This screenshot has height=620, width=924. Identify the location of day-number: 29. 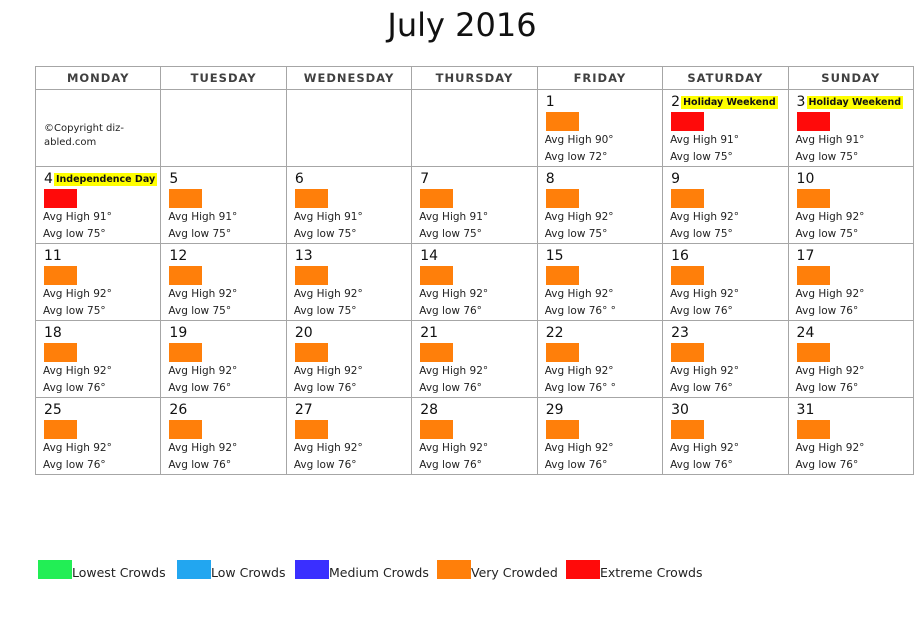
(554, 410).